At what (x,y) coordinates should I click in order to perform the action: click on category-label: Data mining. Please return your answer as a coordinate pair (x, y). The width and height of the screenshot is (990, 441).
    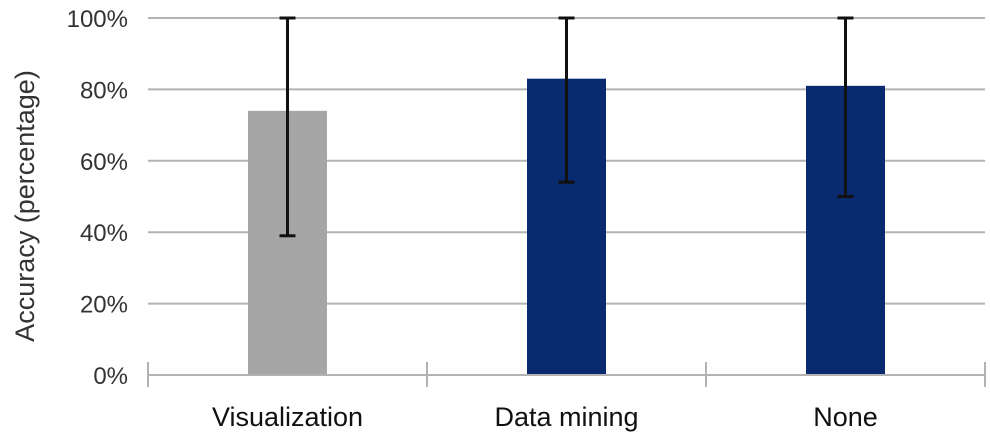
    Looking at the image, I should click on (566, 417).